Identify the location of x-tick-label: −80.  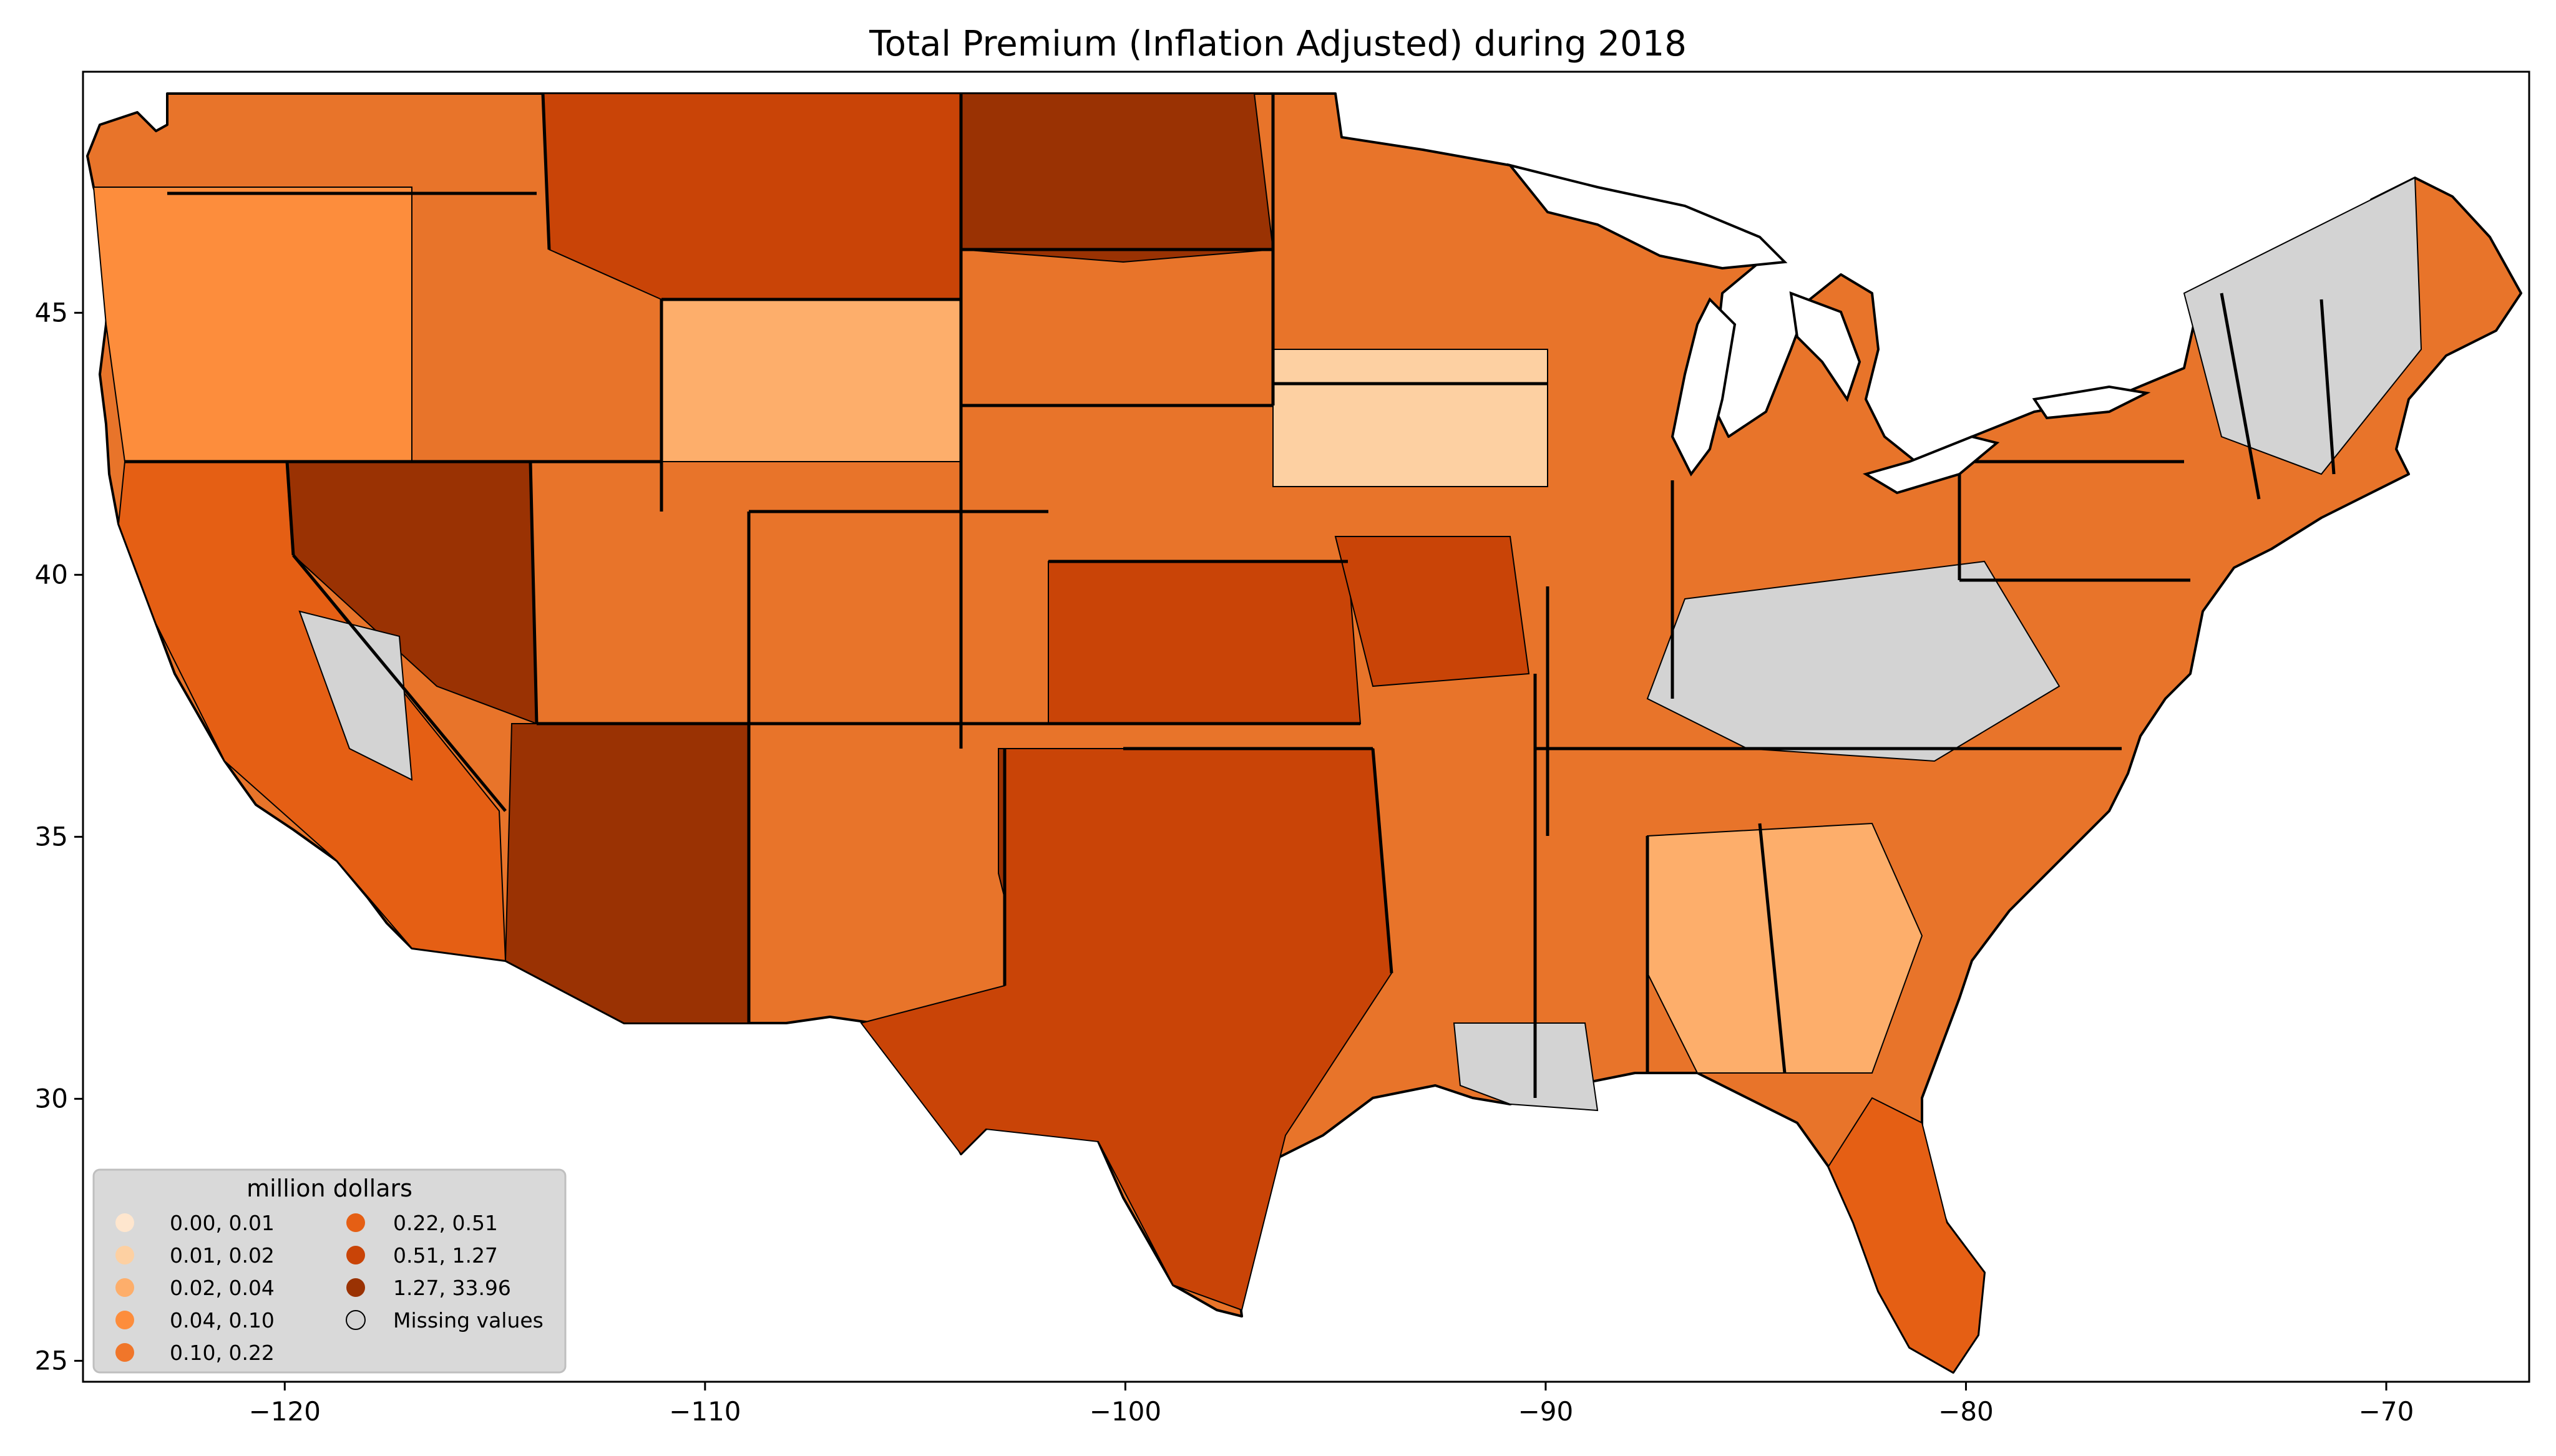
(1966, 1412).